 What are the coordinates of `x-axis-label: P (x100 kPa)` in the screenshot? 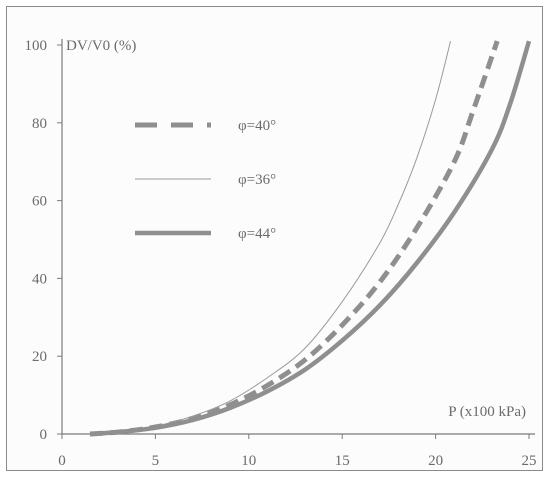 It's located at (487, 412).